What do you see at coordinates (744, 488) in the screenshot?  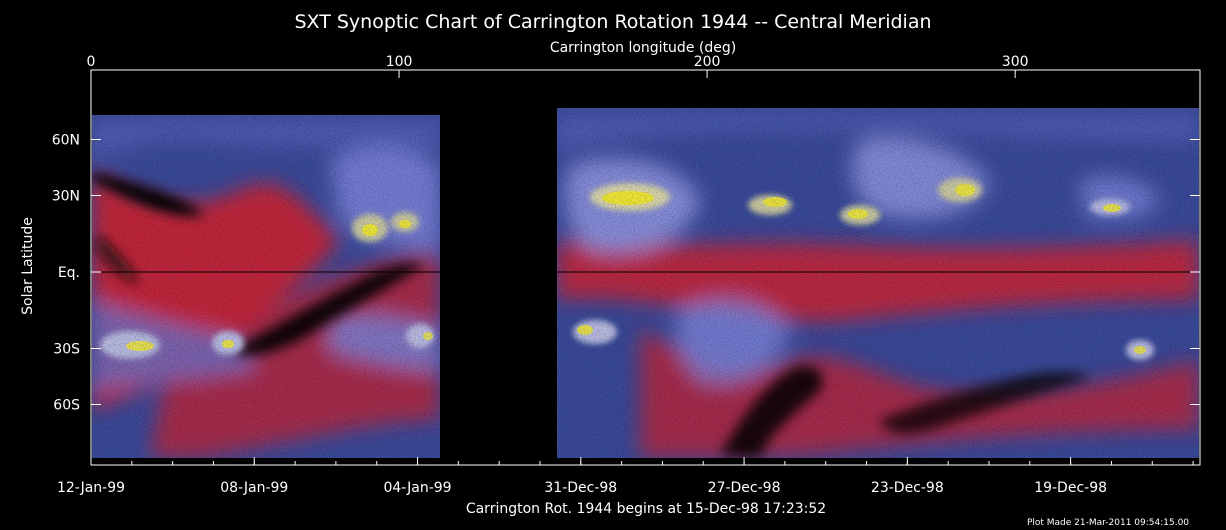 I see `date-tick-label: 27-Dec-98` at bounding box center [744, 488].